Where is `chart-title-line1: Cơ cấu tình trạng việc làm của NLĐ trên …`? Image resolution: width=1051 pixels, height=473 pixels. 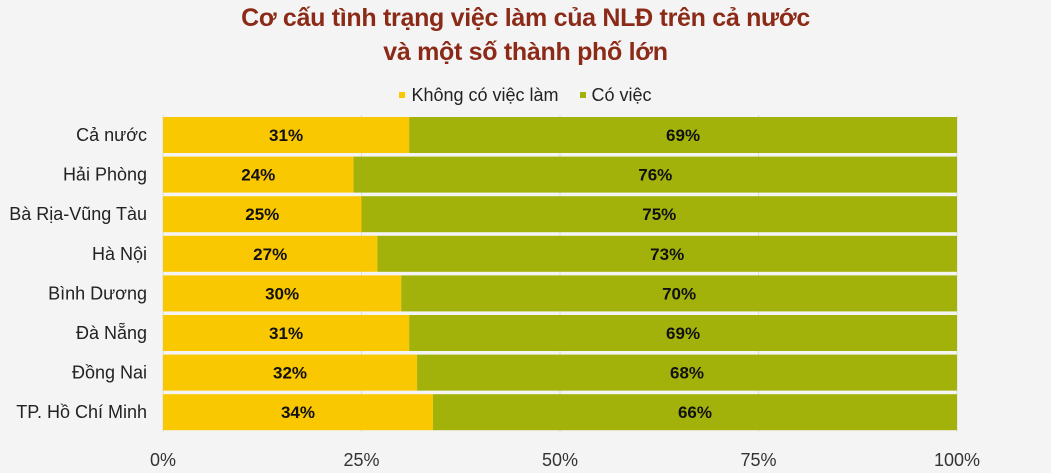
chart-title-line1: Cơ cấu tình trạng việc làm của NLĐ trên … is located at coordinates (525, 18).